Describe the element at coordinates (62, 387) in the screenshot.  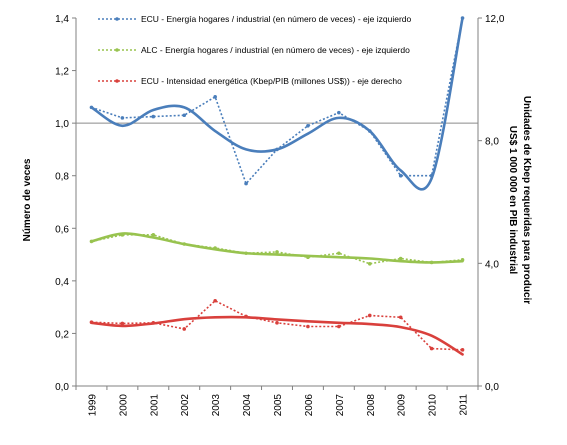
I see `y-left-tick-label: 0,0` at that location.